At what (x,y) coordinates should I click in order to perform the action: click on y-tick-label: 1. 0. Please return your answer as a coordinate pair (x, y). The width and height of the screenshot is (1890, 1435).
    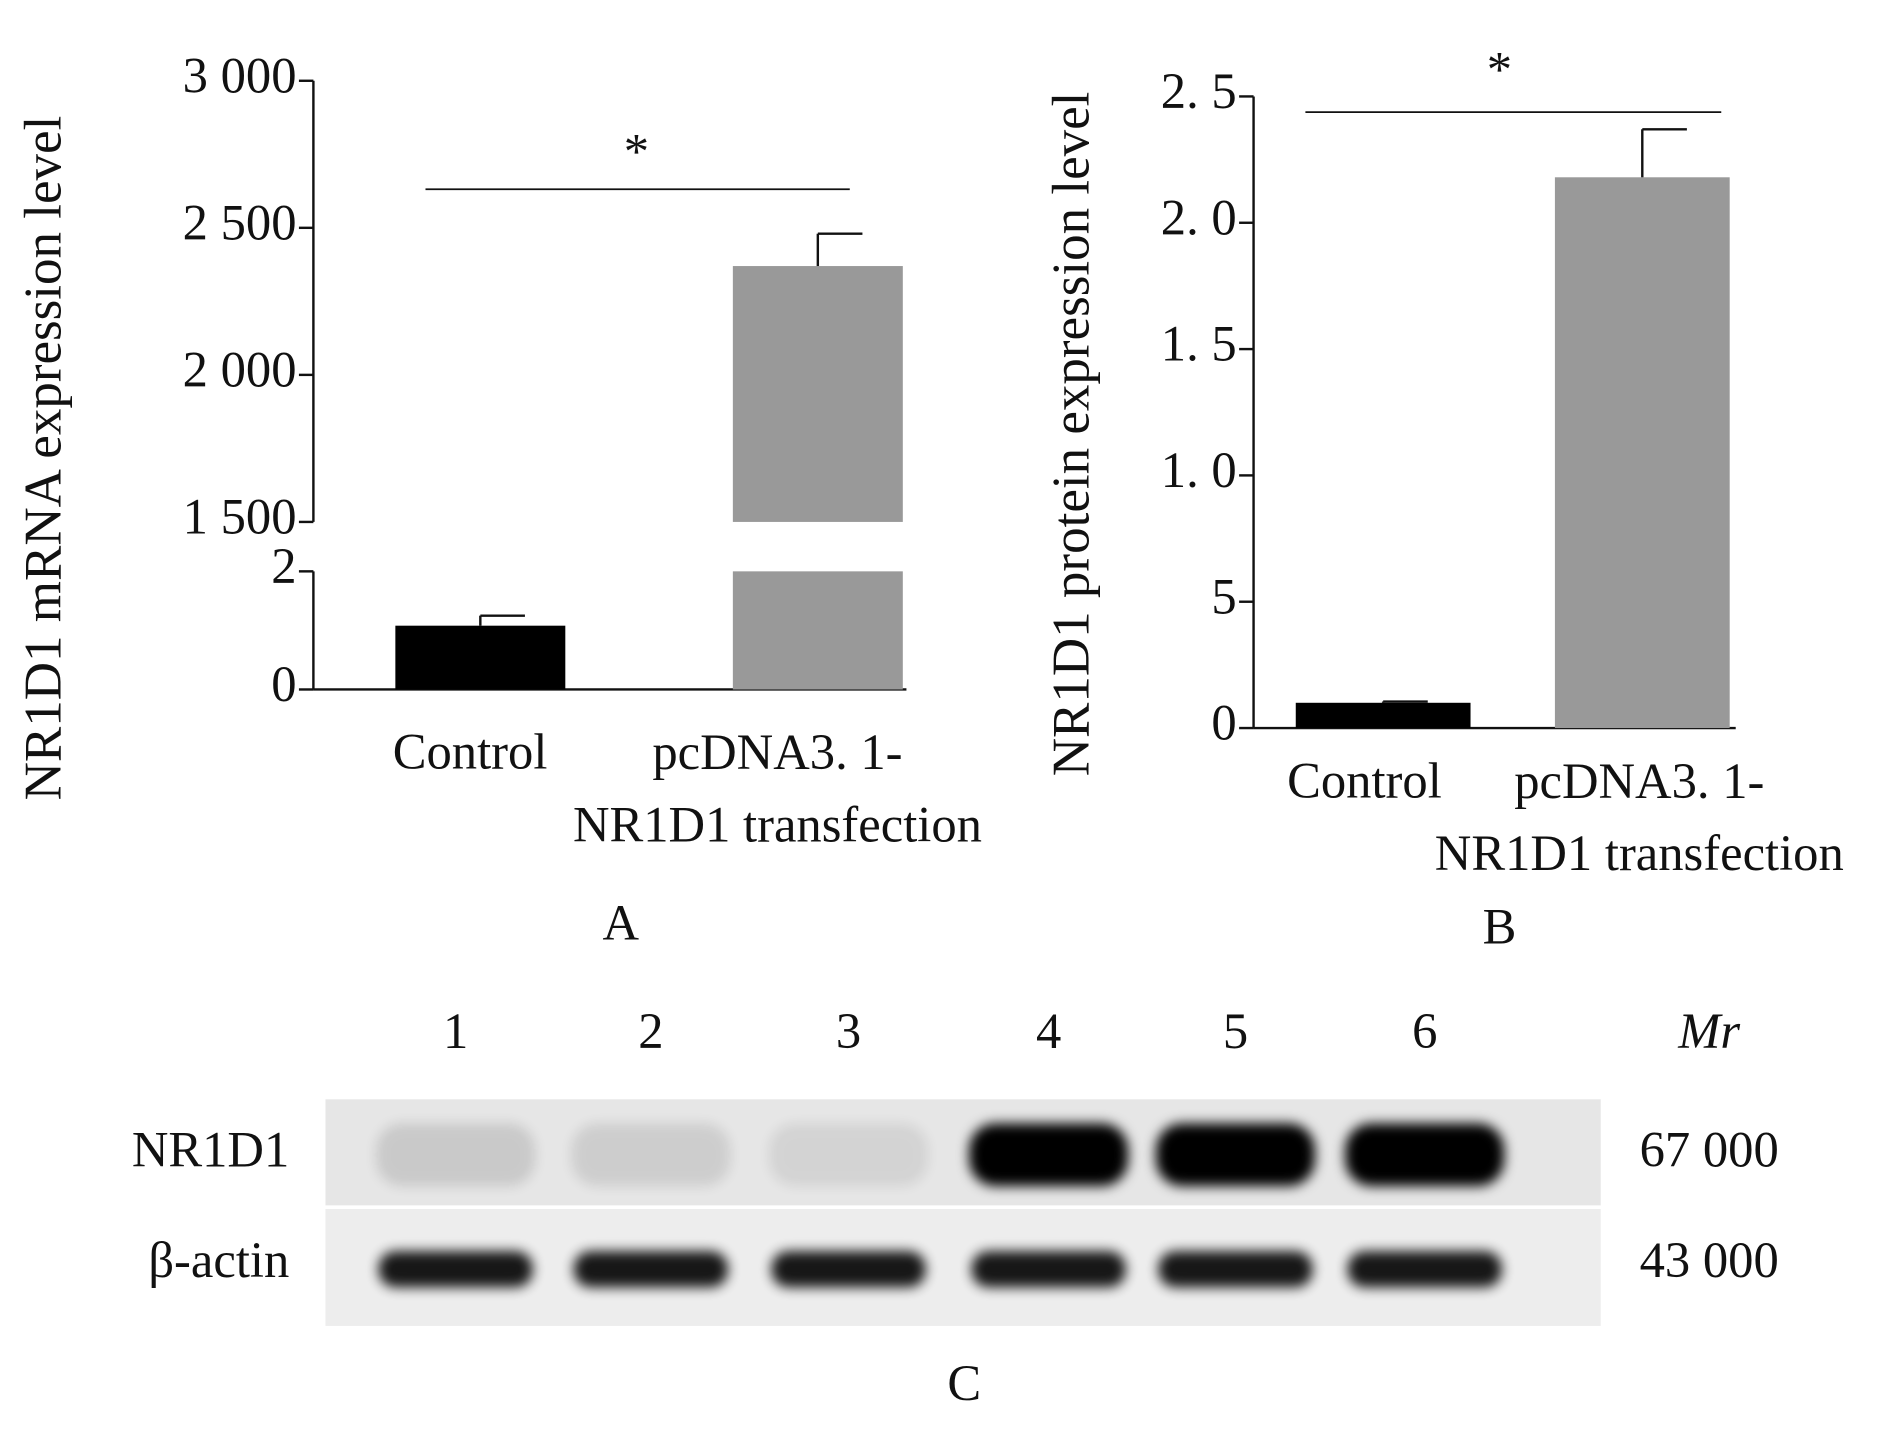
    Looking at the image, I should click on (1199, 470).